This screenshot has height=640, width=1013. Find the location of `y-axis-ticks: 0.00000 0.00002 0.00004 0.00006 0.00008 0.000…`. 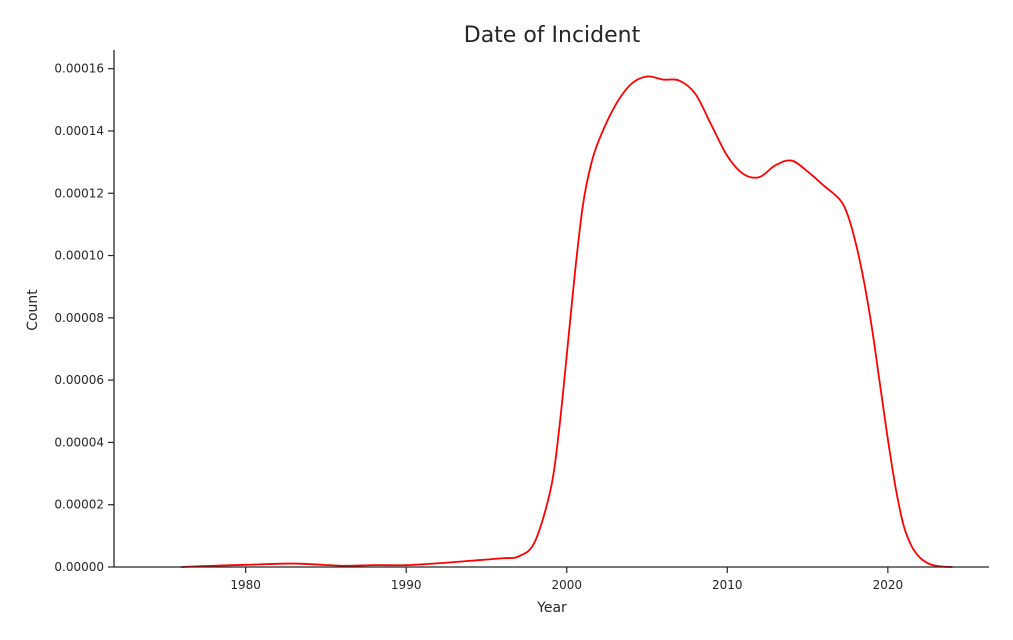

y-axis-ticks: 0.00000 0.00002 0.00004 0.00006 0.00008 0.000… is located at coordinates (84, 318).